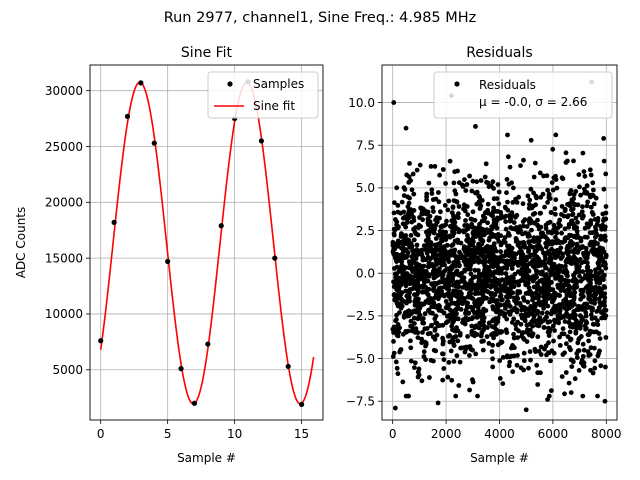 The width and height of the screenshot is (640, 480). Describe the element at coordinates (64, 147) in the screenshot. I see `y-tick-label: 25000` at that location.